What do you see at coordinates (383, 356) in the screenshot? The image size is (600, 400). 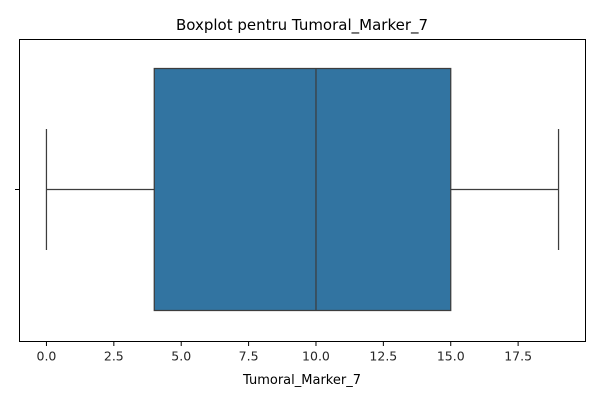 I see `x-tick-label: 12.5` at bounding box center [383, 356].